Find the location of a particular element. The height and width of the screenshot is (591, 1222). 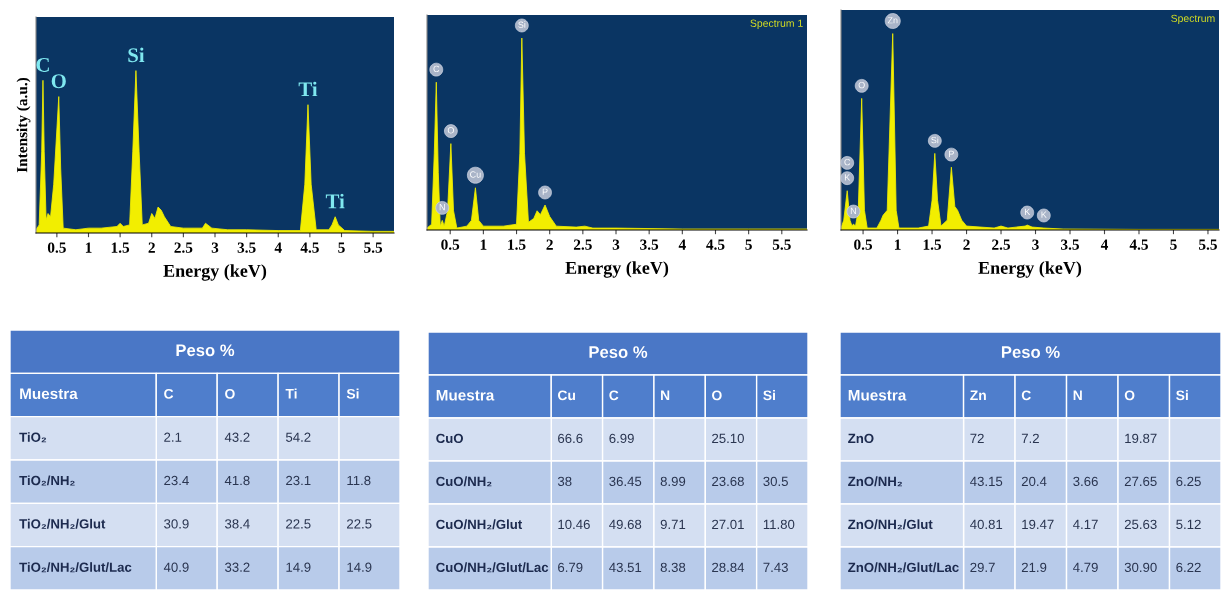

data-label: 5.12 is located at coordinates (1188, 524).